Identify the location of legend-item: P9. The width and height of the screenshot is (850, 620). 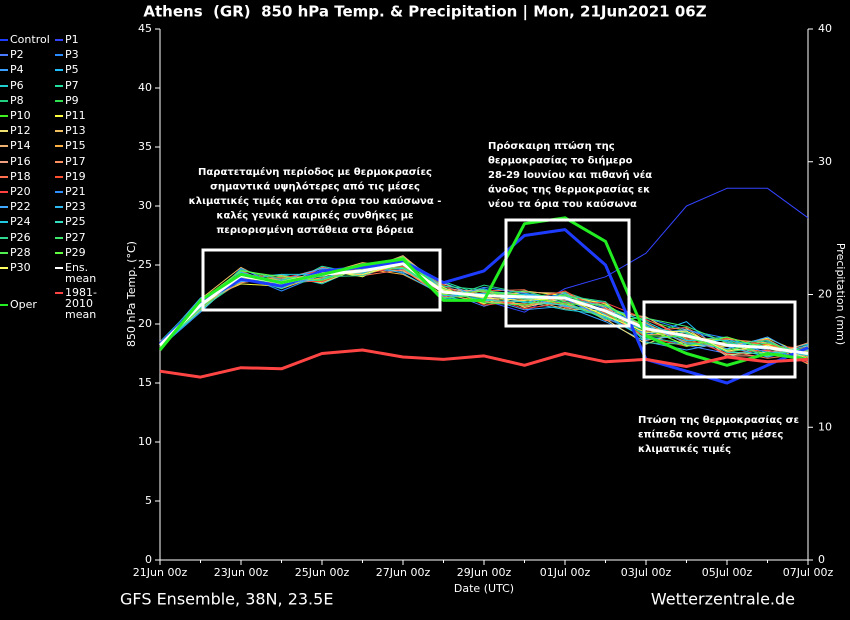
(84, 100).